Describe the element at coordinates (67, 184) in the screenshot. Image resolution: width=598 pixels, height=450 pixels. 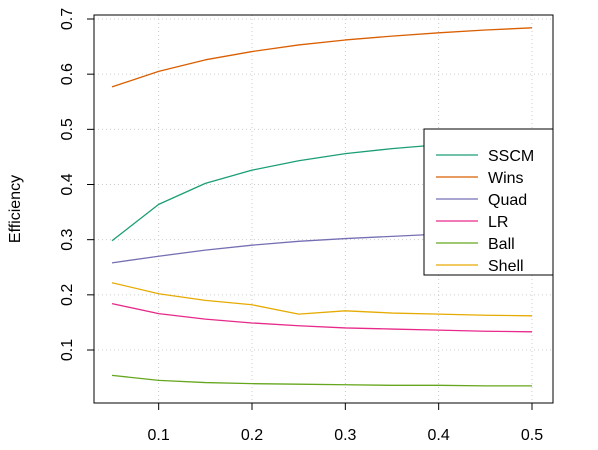
I see `y-tick-label: 0.4` at that location.